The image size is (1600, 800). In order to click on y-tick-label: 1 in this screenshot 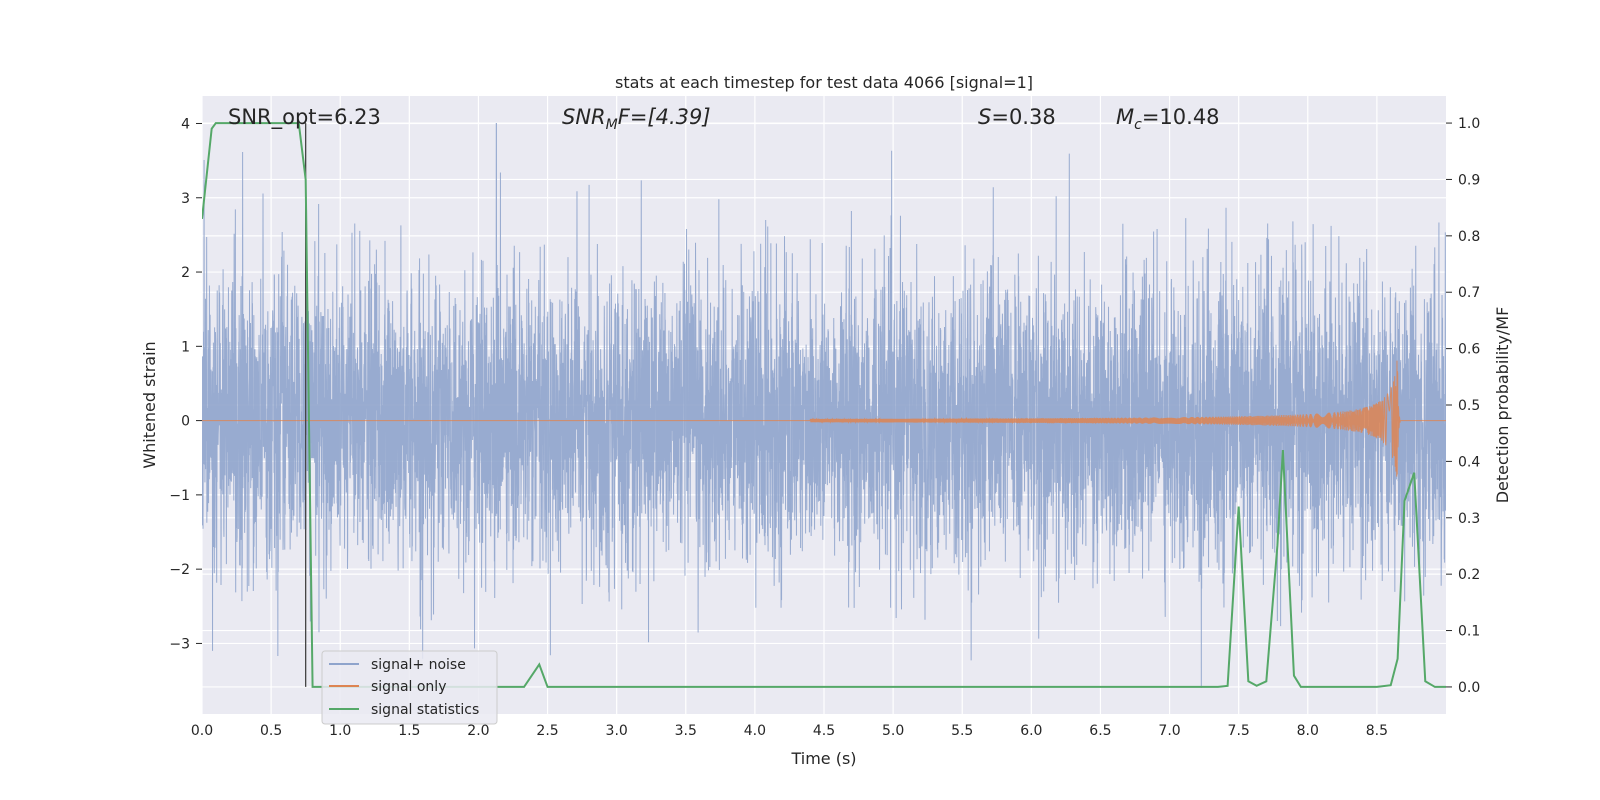, I will do `click(185, 347)`.